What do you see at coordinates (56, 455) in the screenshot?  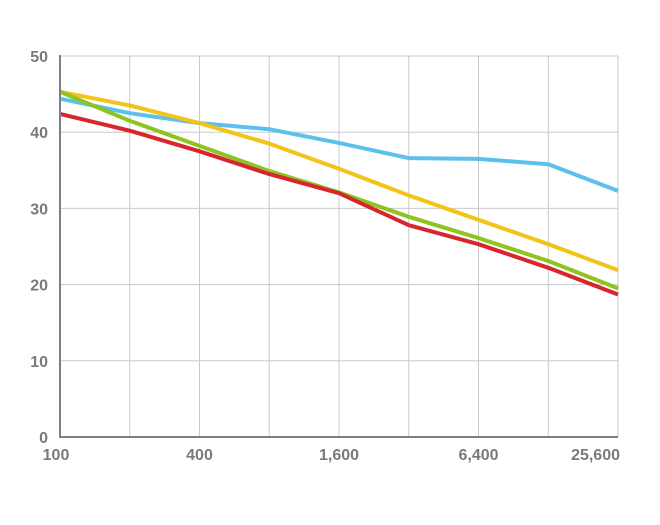 I see `x-tick-label: 100` at bounding box center [56, 455].